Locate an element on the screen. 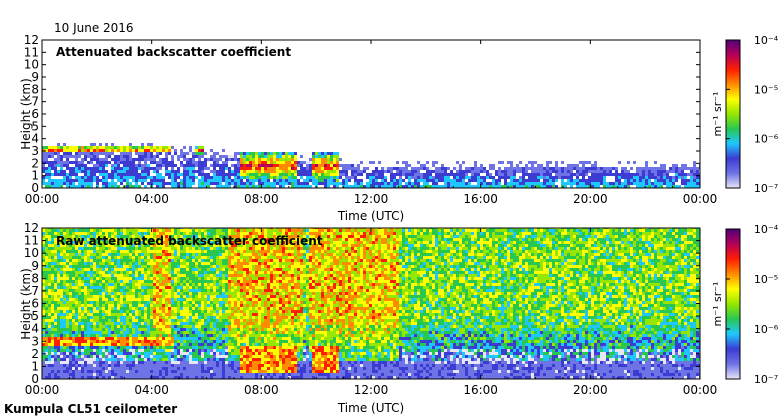 The width and height of the screenshot is (780, 420). y-tick-label: 10 is located at coordinates (31, 65).